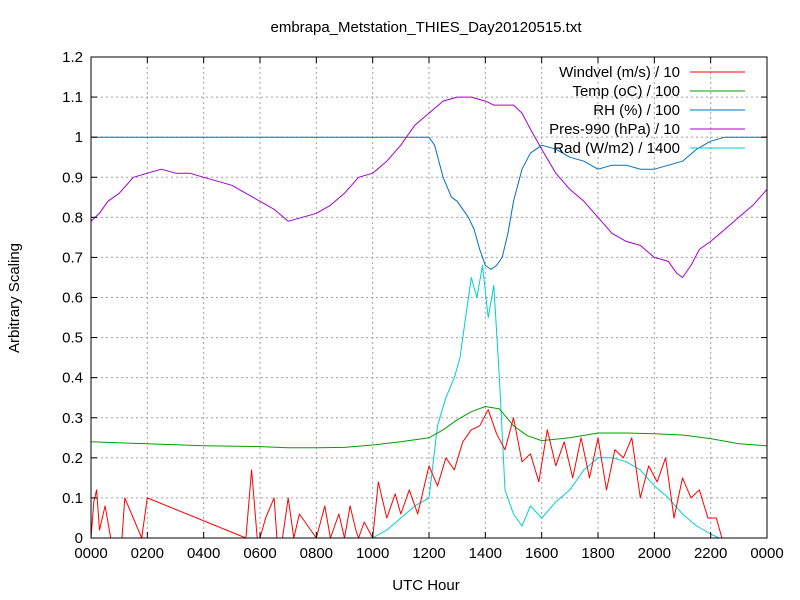 The height and width of the screenshot is (600, 800). I want to click on chart-title: embrapa_Metstation_THIES_Day20120515.txt, so click(426, 27).